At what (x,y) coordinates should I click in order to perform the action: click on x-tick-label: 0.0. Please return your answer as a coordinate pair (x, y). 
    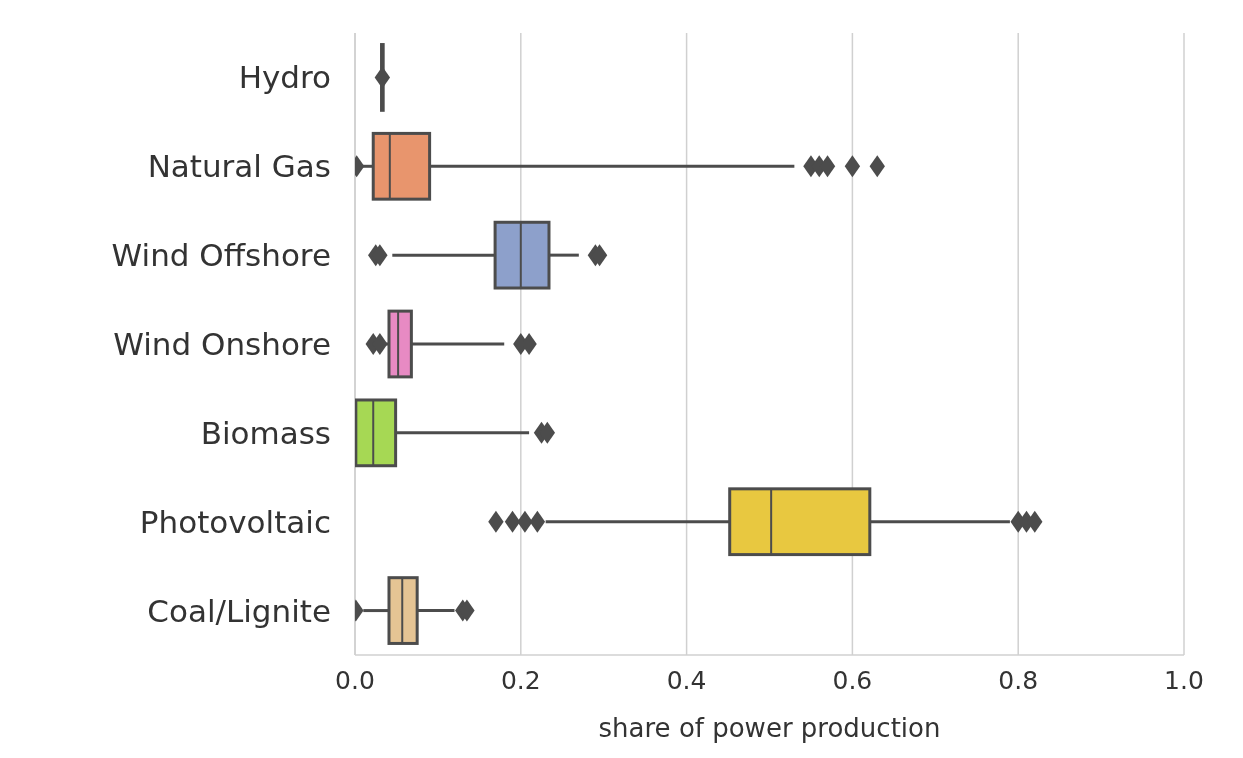
    Looking at the image, I should click on (355, 680).